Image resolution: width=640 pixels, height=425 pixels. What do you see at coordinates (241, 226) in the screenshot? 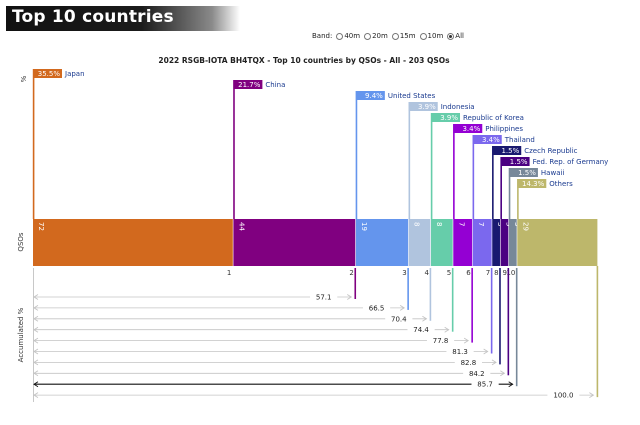
I see `qso-value-label: 44` at bounding box center [241, 226].